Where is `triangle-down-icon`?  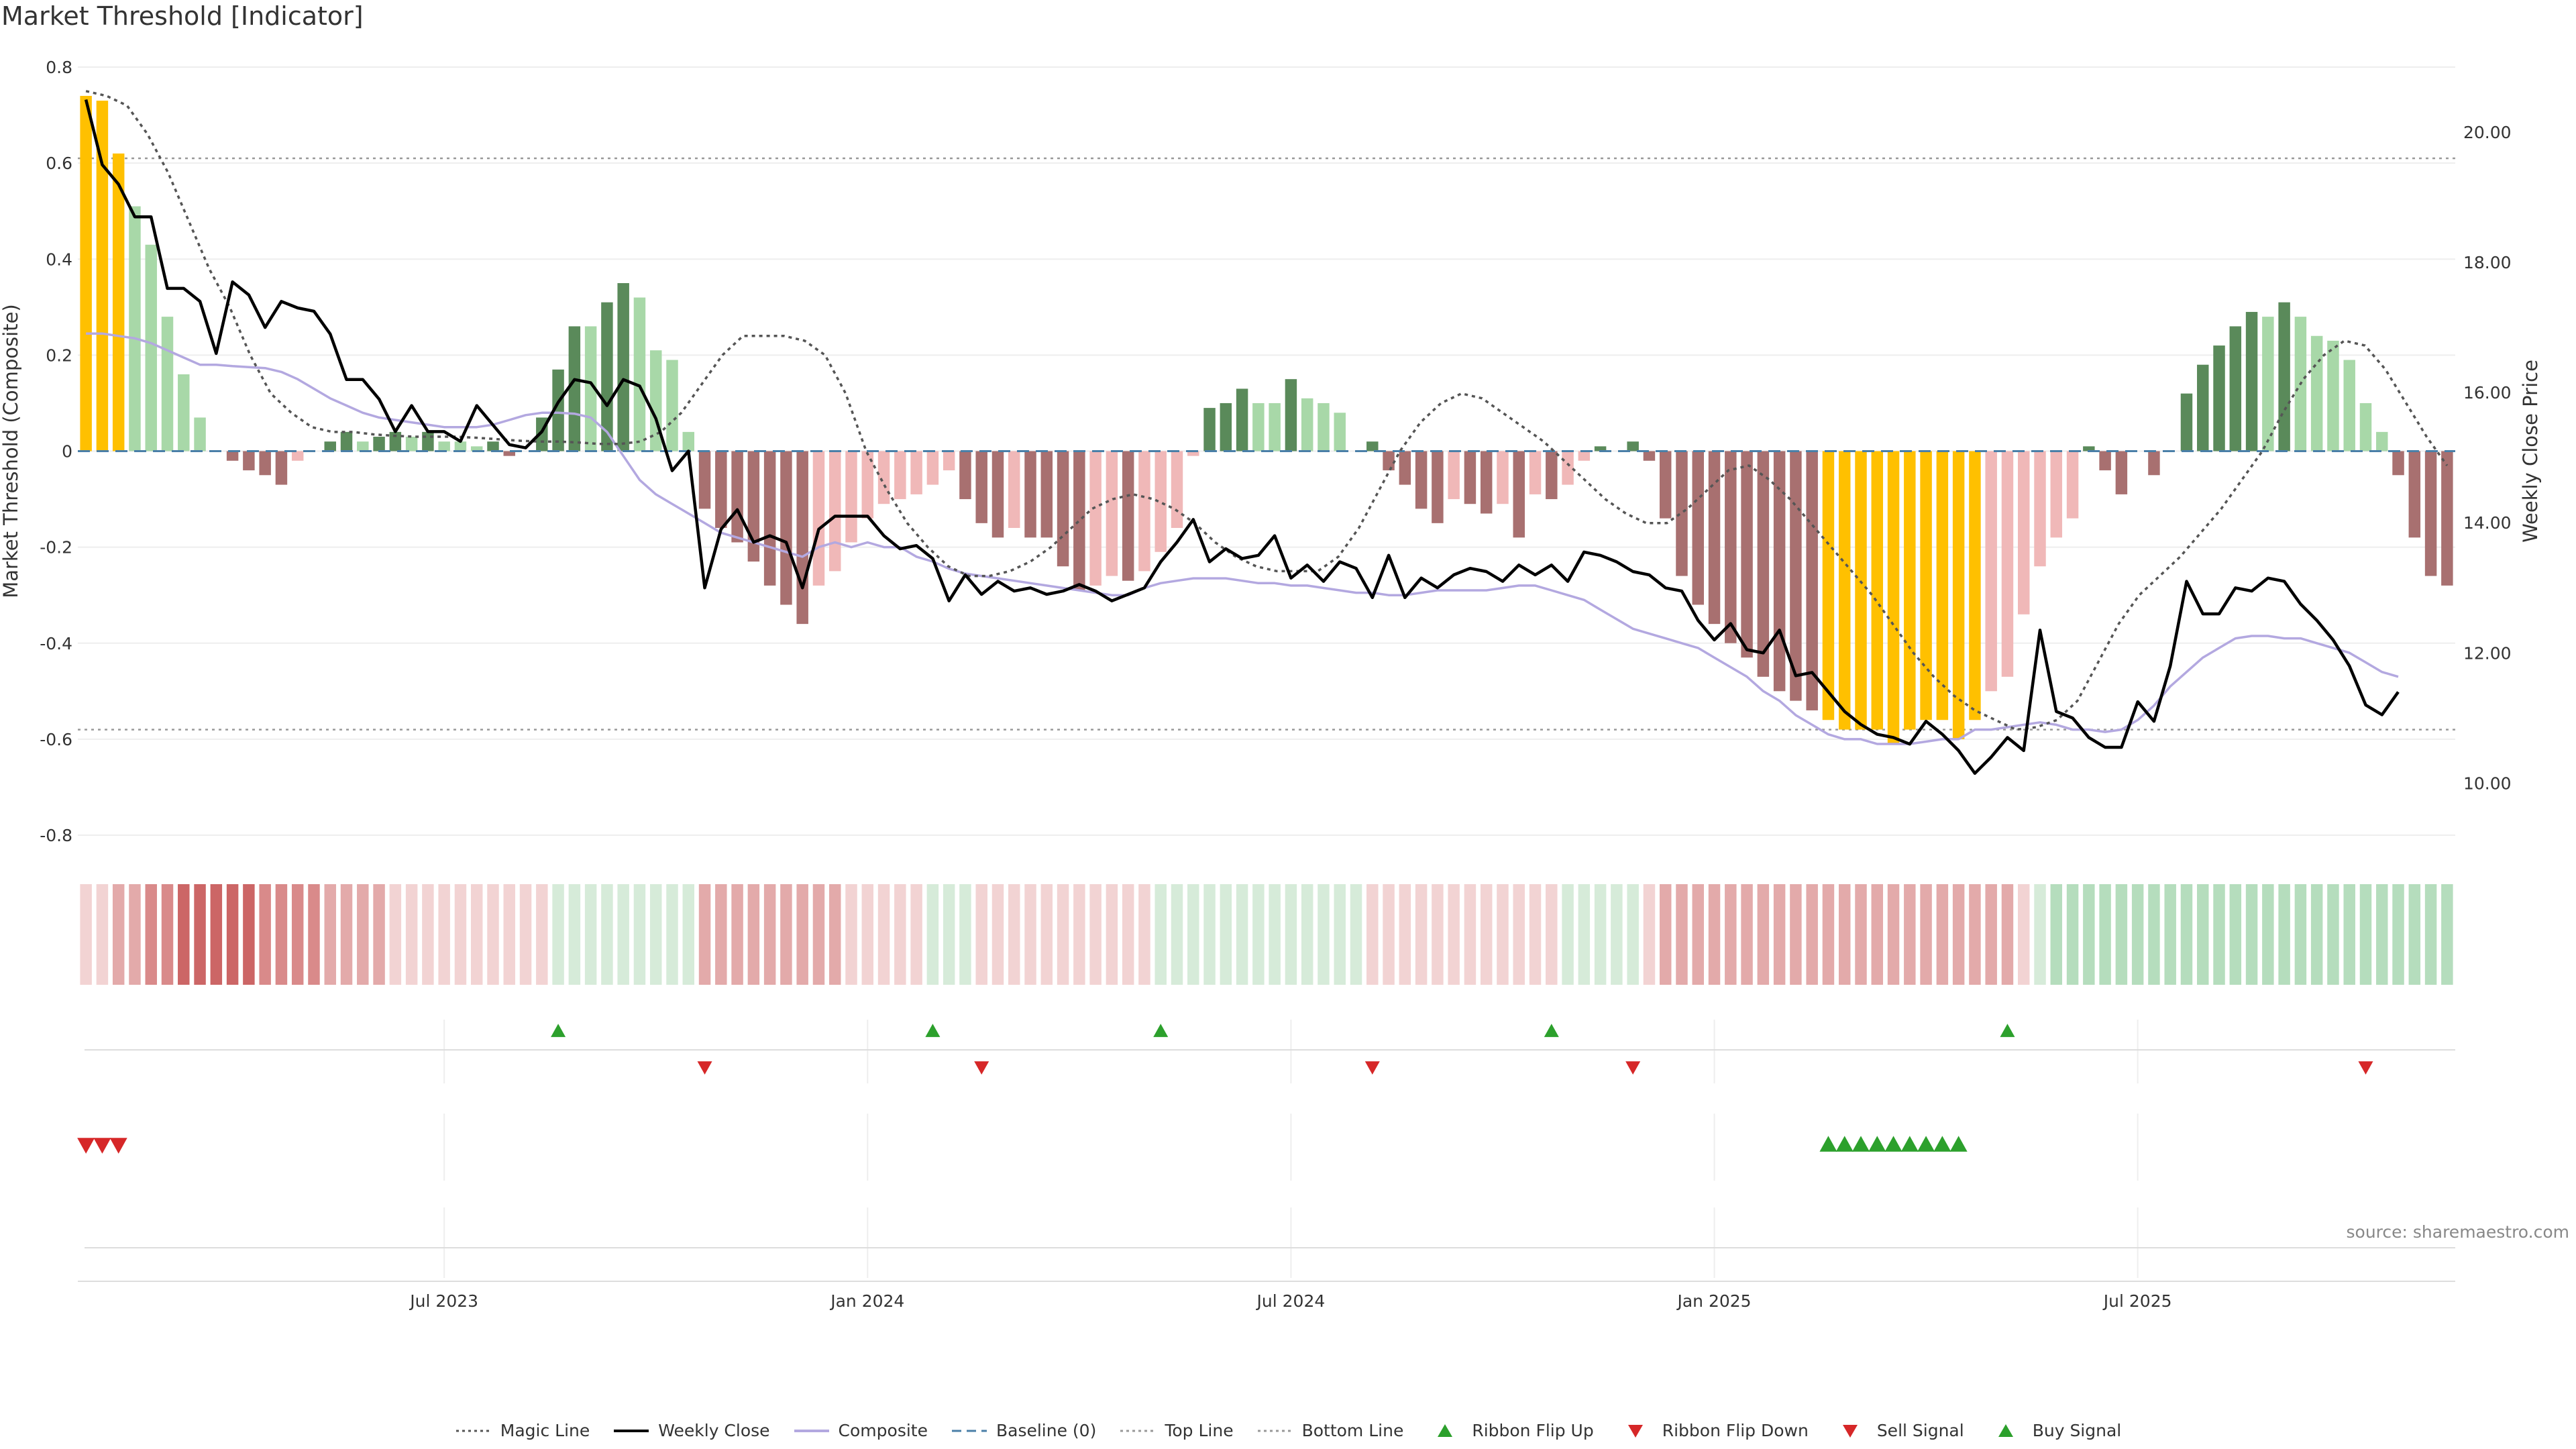 triangle-down-icon is located at coordinates (1635, 1431).